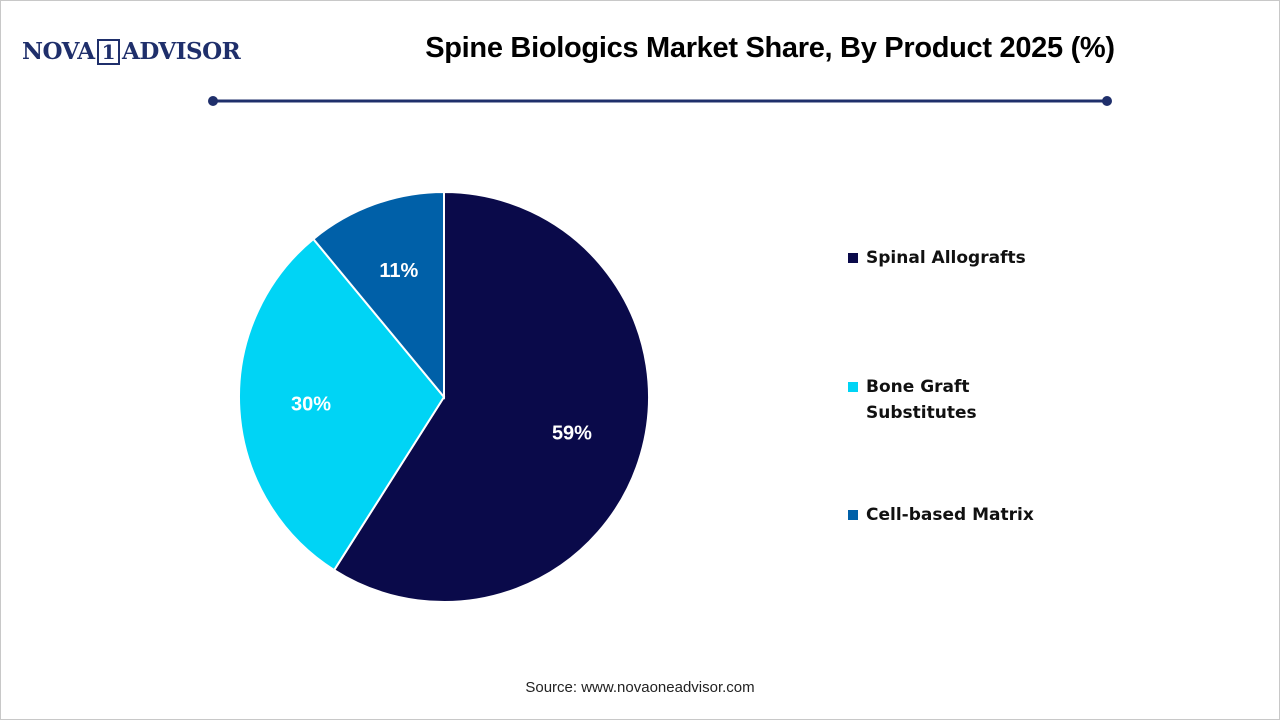  What do you see at coordinates (572, 433) in the screenshot?
I see `value-label: 59%` at bounding box center [572, 433].